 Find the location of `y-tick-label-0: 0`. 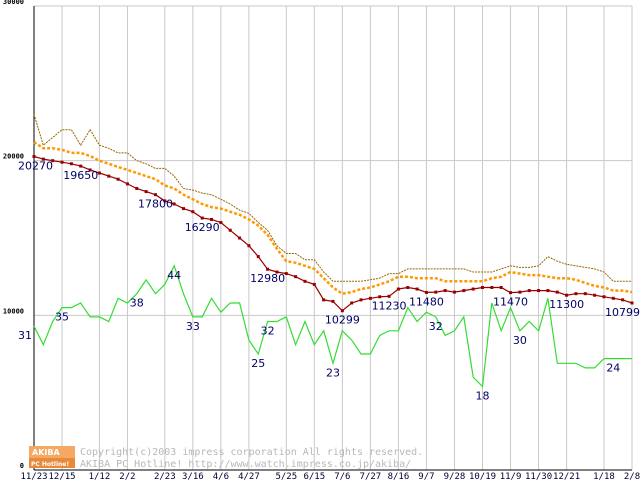

y-tick-label-0: 0 is located at coordinates (22, 466).